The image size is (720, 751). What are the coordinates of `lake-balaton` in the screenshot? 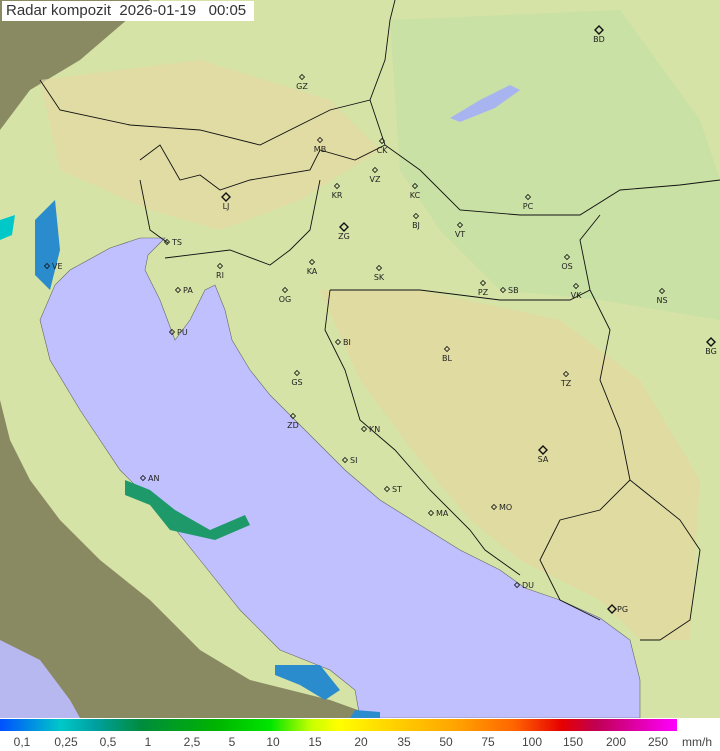 It's located at (485, 103).